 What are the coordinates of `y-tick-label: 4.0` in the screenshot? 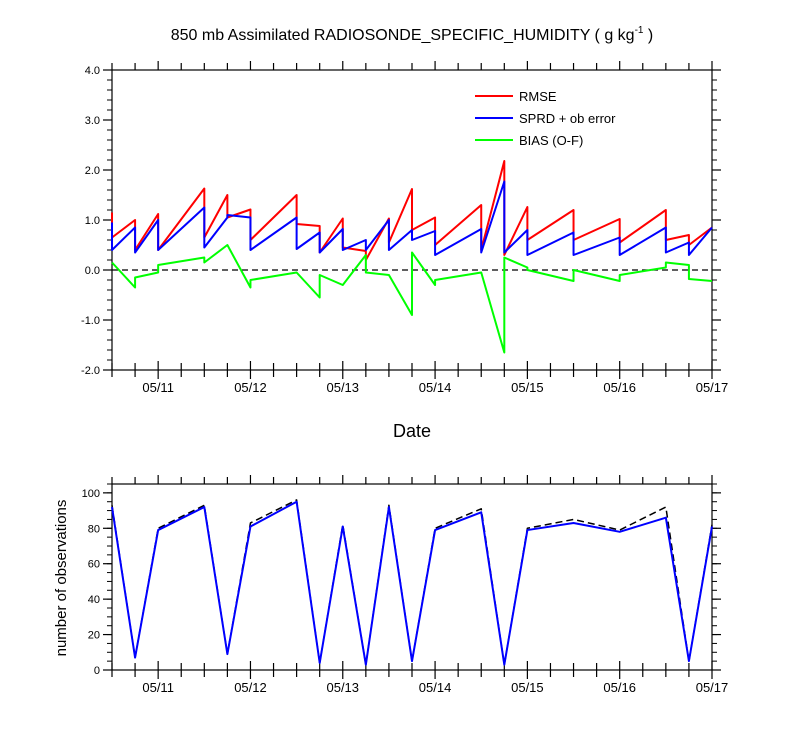 It's located at (92, 71).